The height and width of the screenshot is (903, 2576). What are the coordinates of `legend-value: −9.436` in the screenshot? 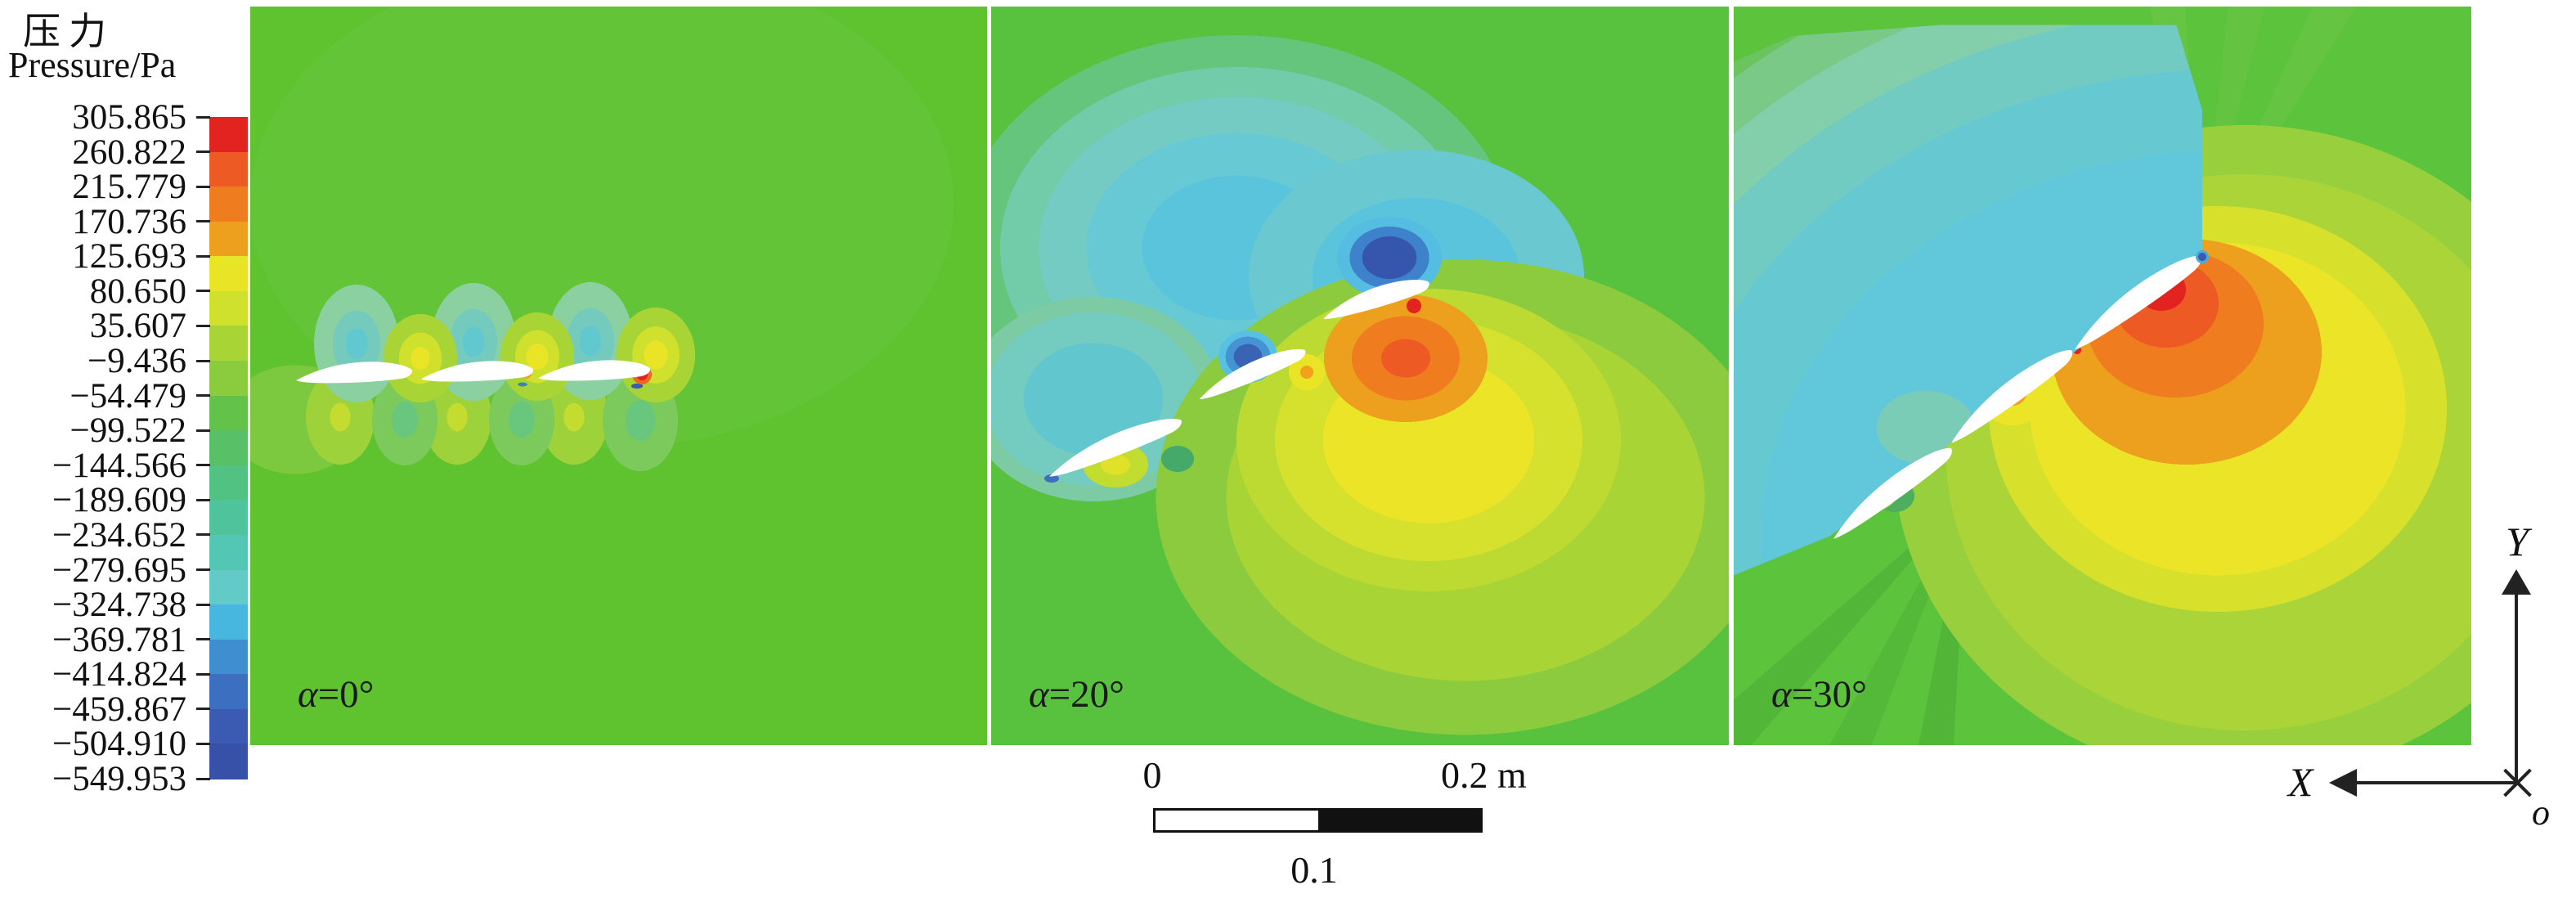 It's located at (136, 361).